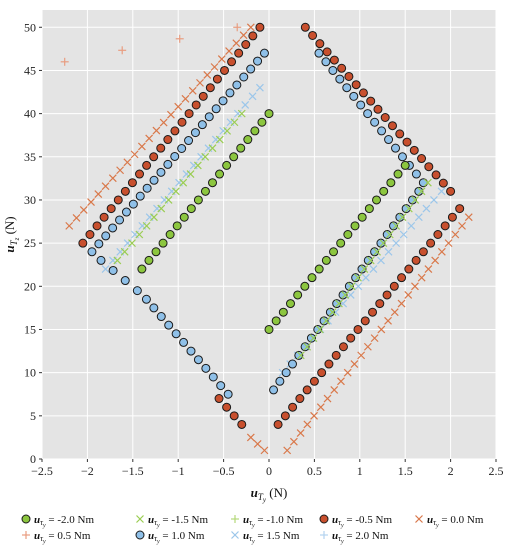 The image size is (510, 550). I want to click on x-tick-label: 0, so click(269, 471).